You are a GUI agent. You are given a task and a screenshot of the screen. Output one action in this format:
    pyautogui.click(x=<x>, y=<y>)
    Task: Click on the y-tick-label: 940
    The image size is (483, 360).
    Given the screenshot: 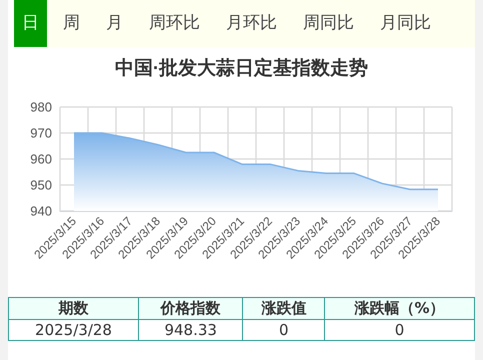 What is the action you would take?
    pyautogui.click(x=41, y=211)
    